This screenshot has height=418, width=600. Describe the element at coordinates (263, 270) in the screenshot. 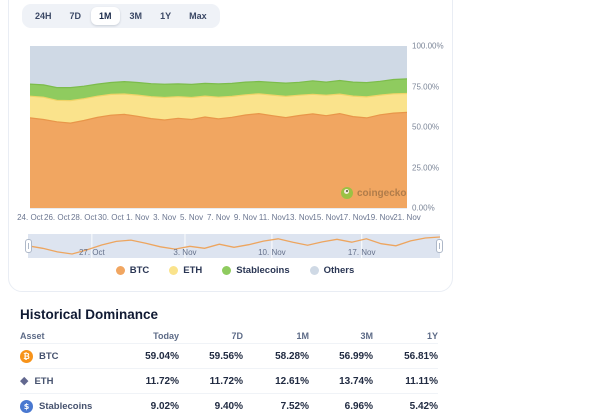

I see `legend-label: Stablecoins` at that location.